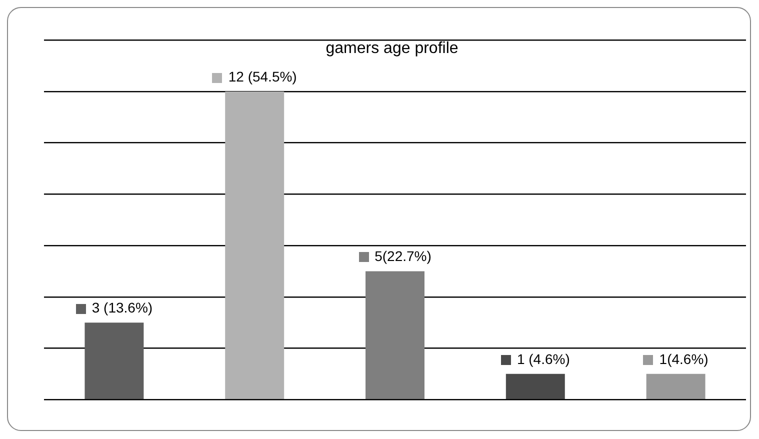 This screenshot has width=759, height=439. What do you see at coordinates (122, 307) in the screenshot?
I see `data-label: 3 (13.6%)` at bounding box center [122, 307].